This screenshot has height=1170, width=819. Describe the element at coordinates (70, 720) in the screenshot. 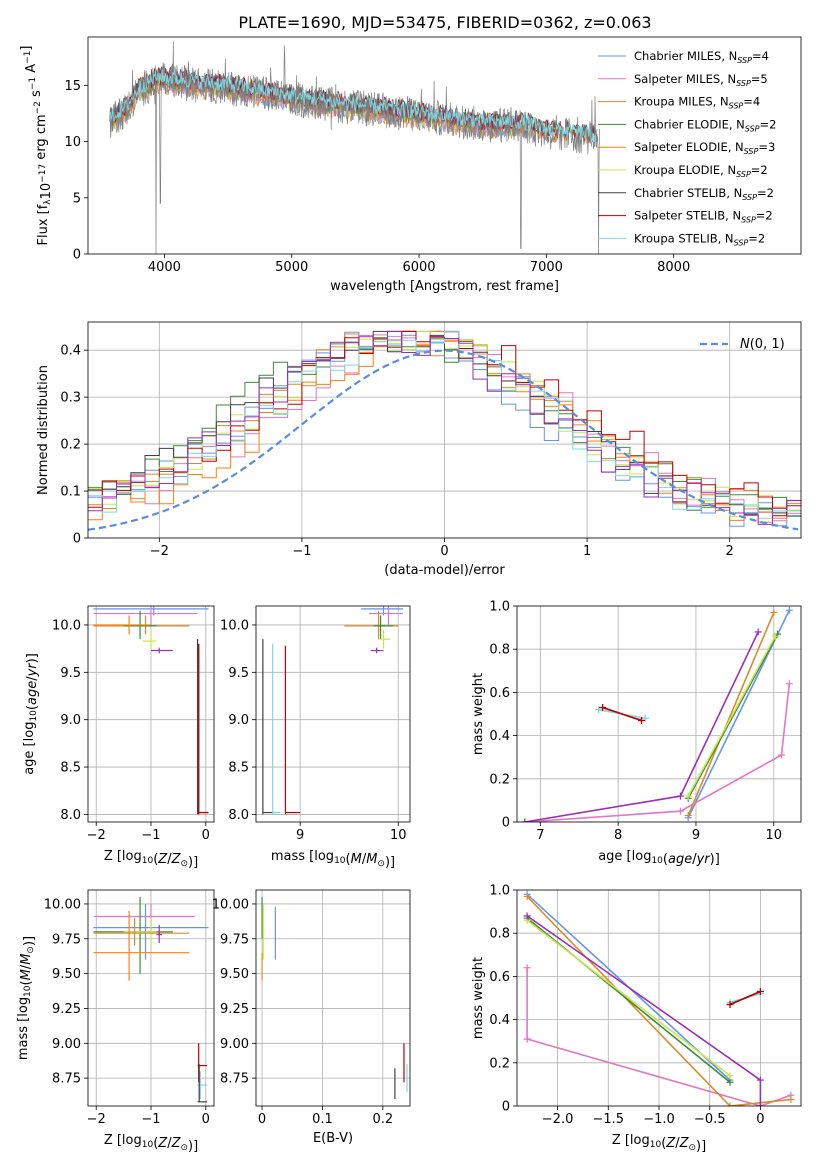

I see `y-tick-label: 9.0` at that location.